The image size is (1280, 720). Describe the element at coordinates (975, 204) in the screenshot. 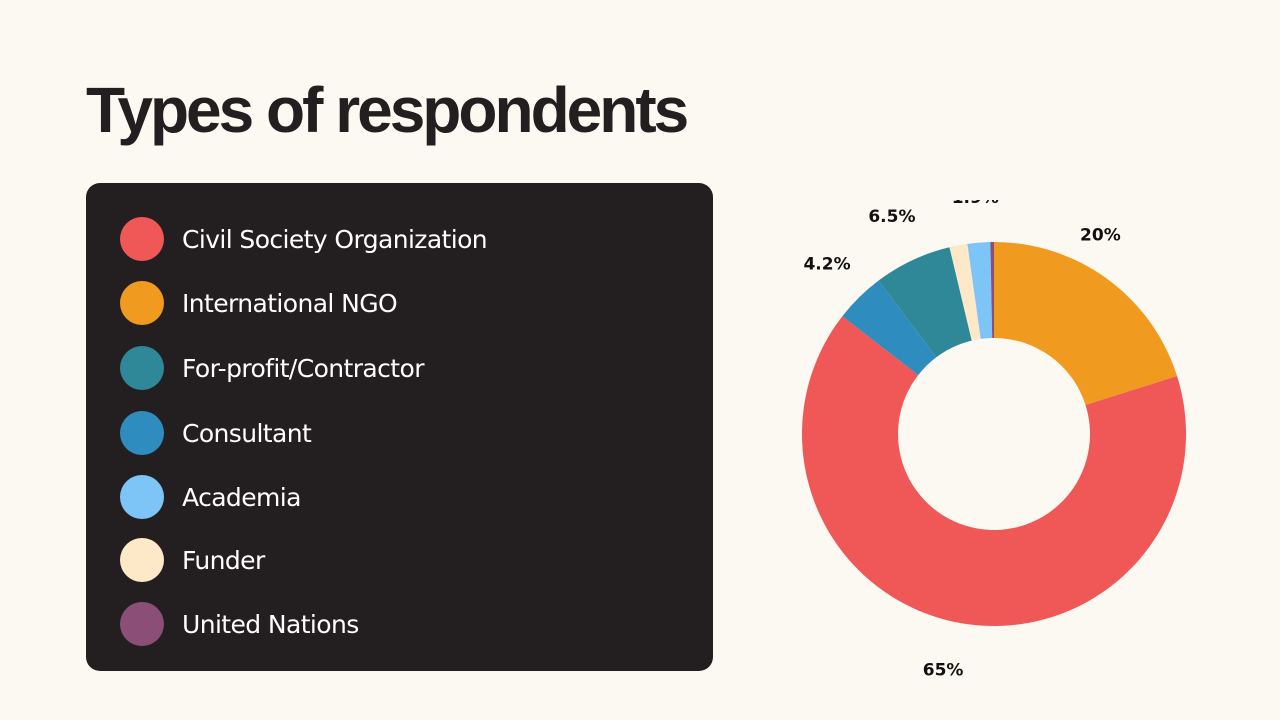

I see `data-label-academia: 1.9%` at that location.